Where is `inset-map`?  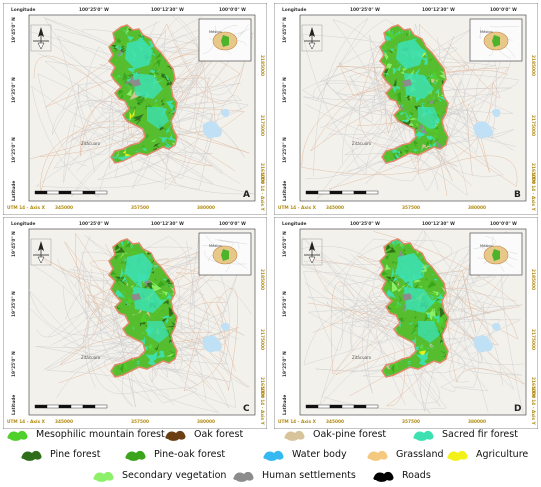
inset-map is located at coordinates (225, 254).